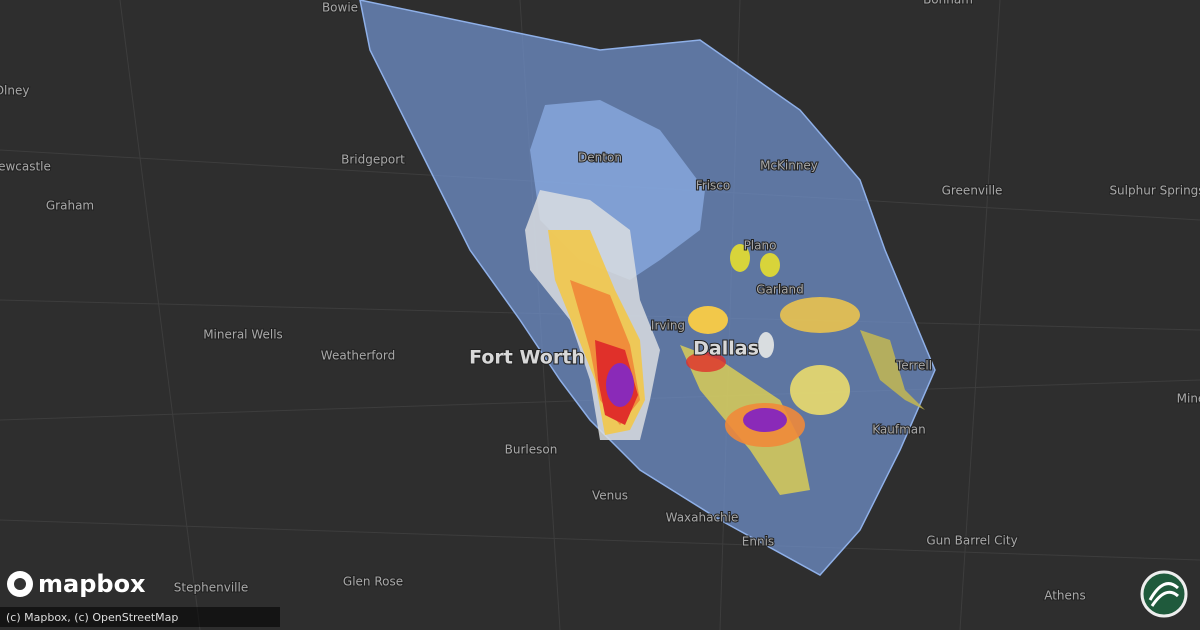 The height and width of the screenshot is (630, 1200). Describe the element at coordinates (702, 518) in the screenshot. I see `city-label: Waxahachie` at that location.